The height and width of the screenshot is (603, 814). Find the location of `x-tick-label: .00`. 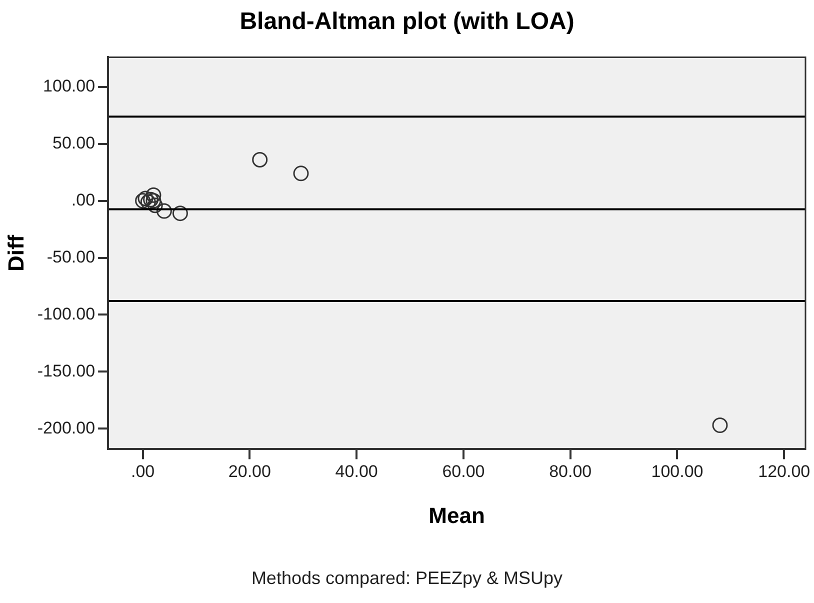

x-tick-label: .00 is located at coordinates (142, 472).